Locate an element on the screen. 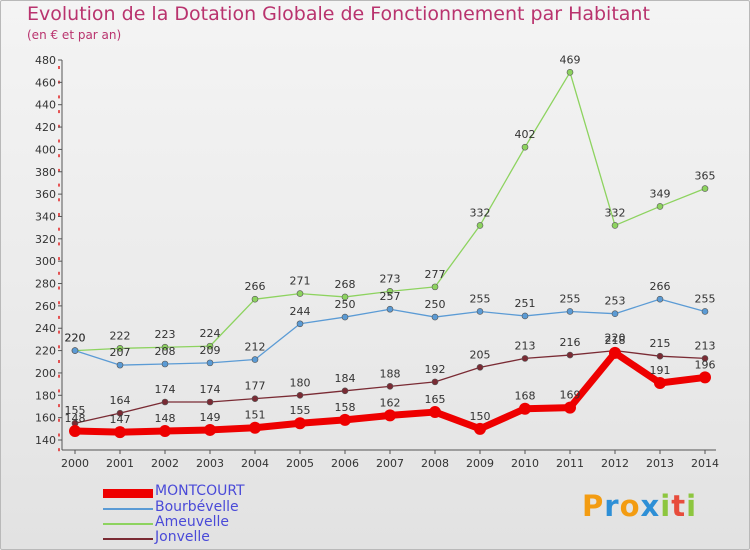  x-tick-label: 2008 is located at coordinates (435, 463).